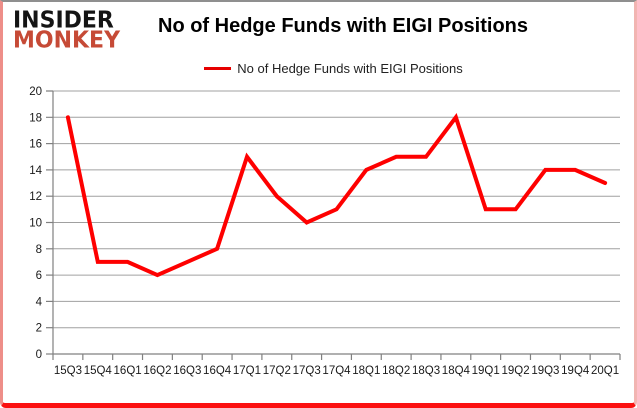 This screenshot has width=637, height=408. I want to click on x-axis-label: 17Q1, so click(247, 371).